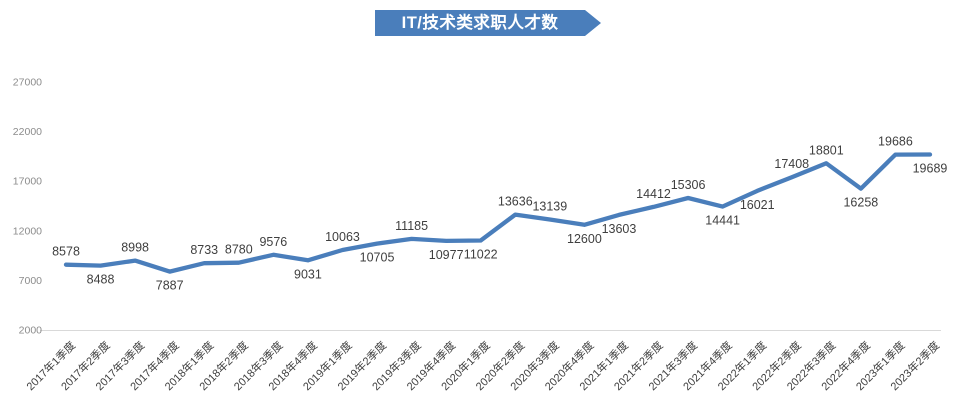  Describe the element at coordinates (722, 221) in the screenshot. I see `data-point-label: 14441` at that location.